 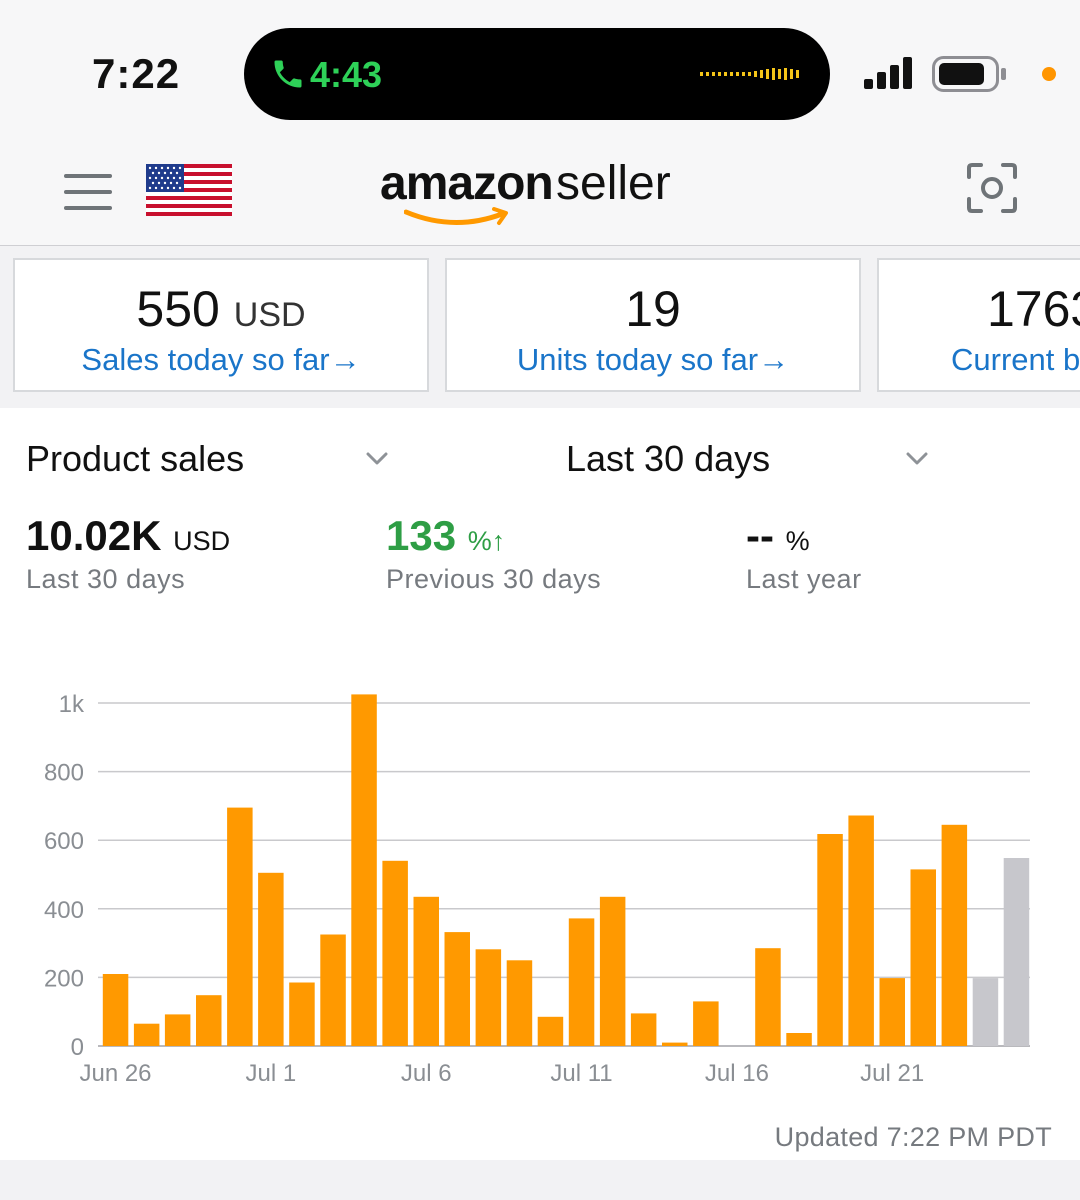 What do you see at coordinates (88, 192) in the screenshot?
I see `hamburger-menu-icon` at bounding box center [88, 192].